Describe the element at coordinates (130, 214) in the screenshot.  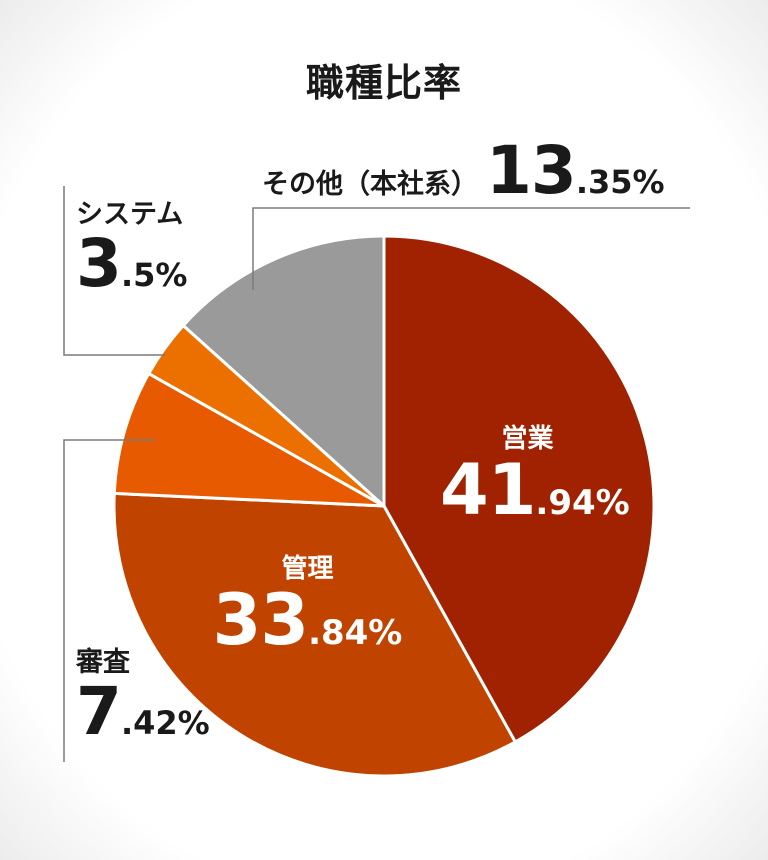
I see `slice-name-system: システム` at that location.